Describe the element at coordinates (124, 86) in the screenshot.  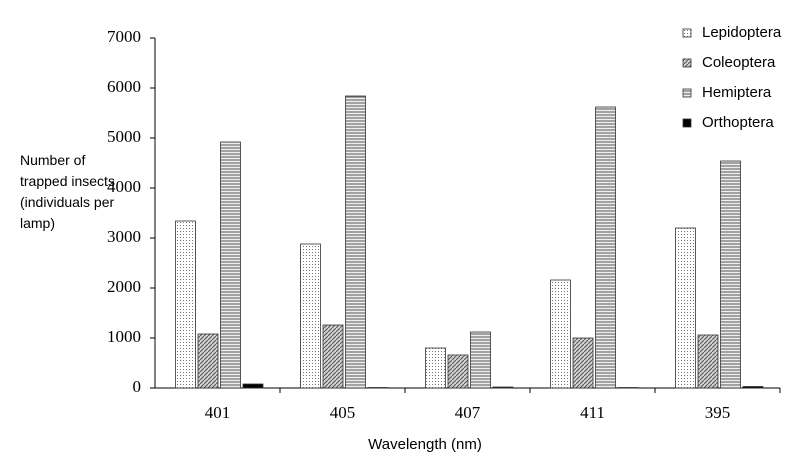
I see `y-tick-label: 6000` at that location.